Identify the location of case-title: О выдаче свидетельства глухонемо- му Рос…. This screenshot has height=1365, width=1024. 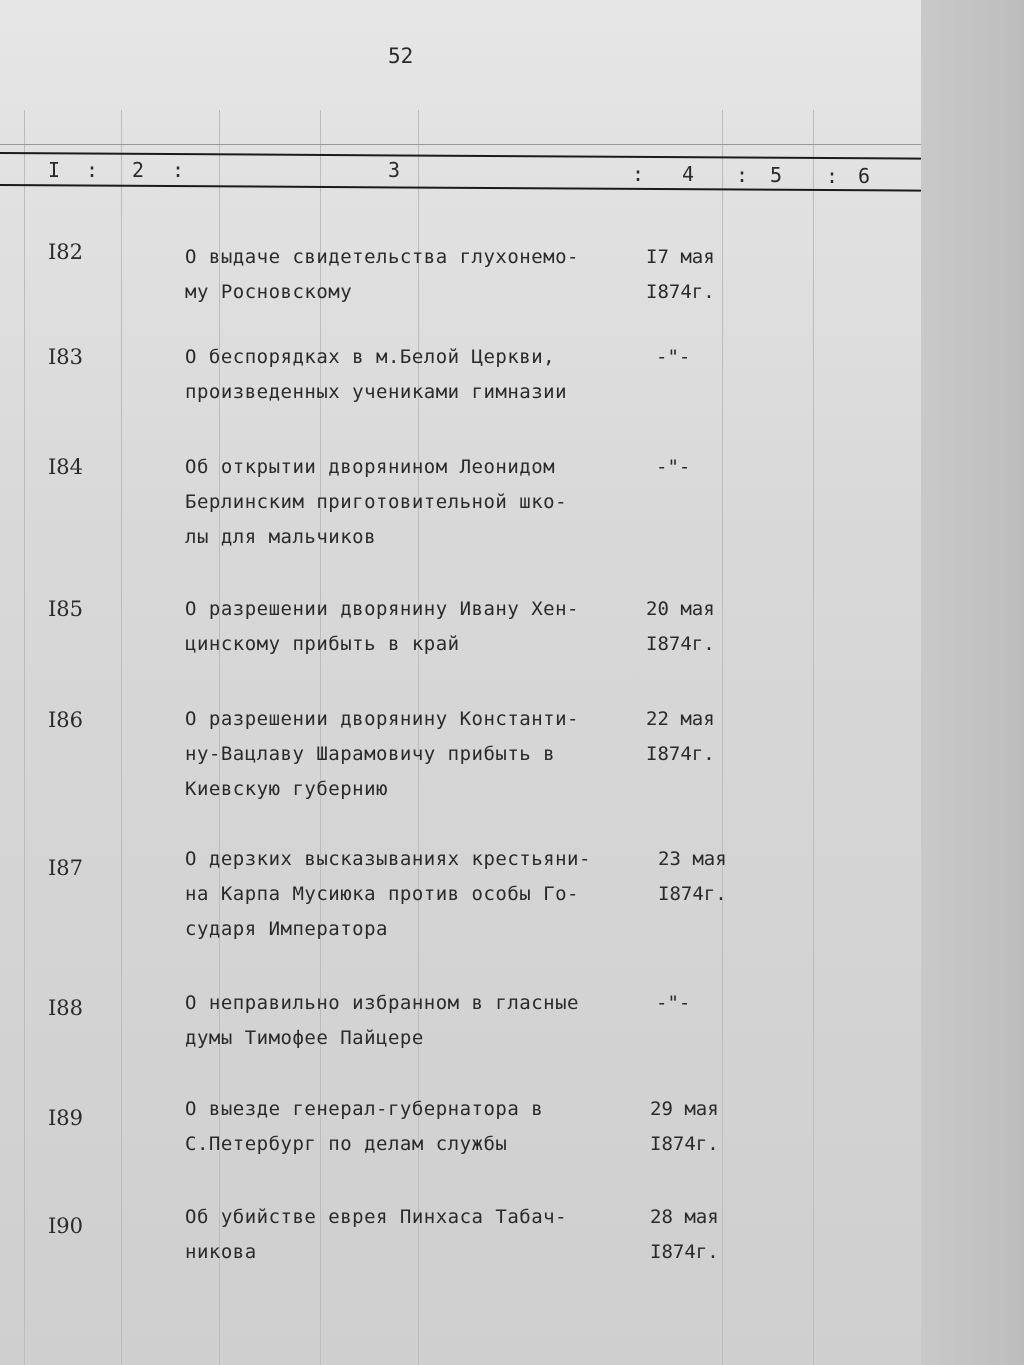
(382, 274).